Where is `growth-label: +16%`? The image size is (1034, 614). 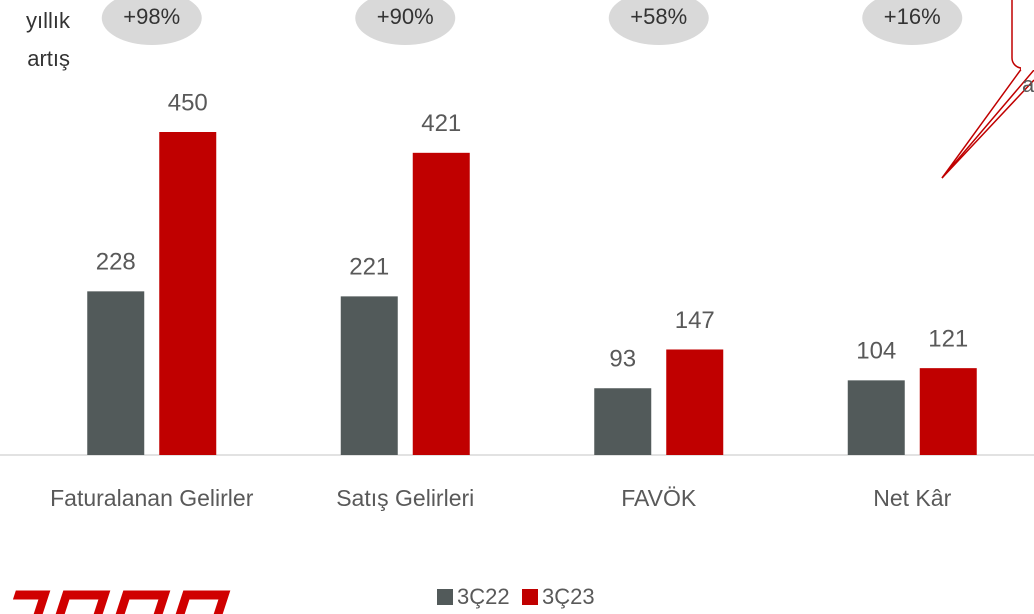 growth-label: +16% is located at coordinates (912, 16).